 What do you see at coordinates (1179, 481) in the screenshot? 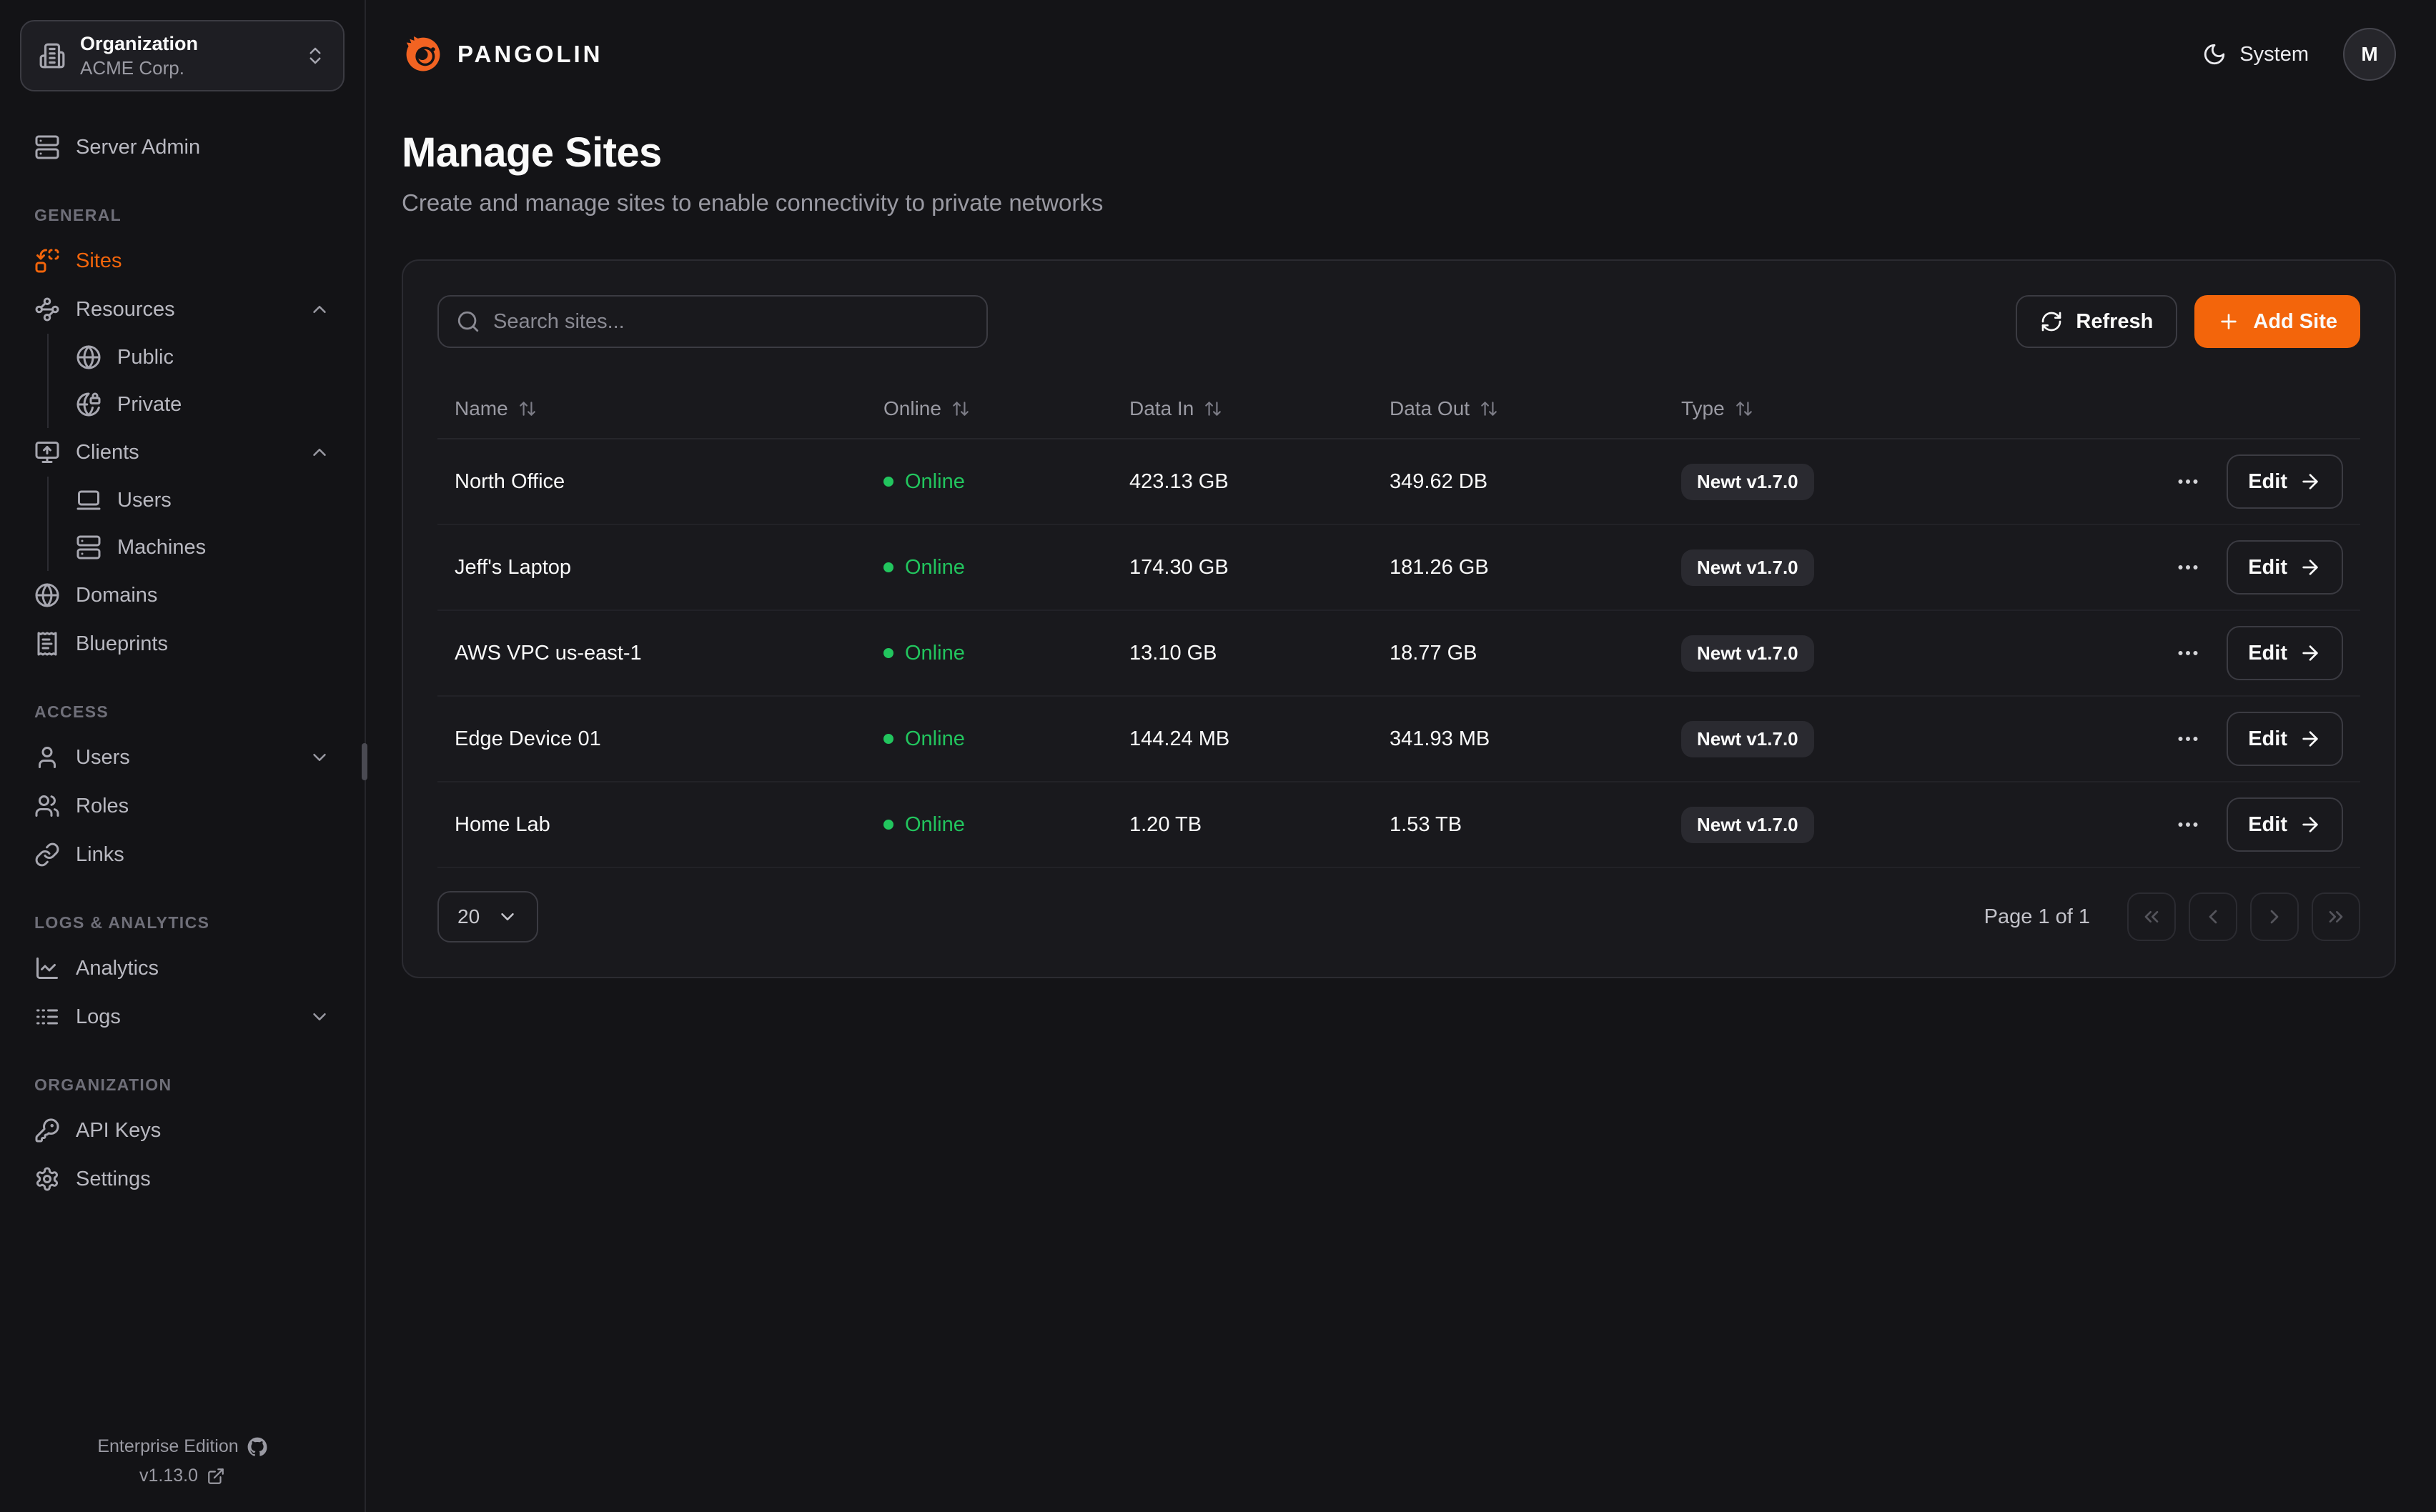
I see `data-in-value: 423.13 GB` at bounding box center [1179, 481].